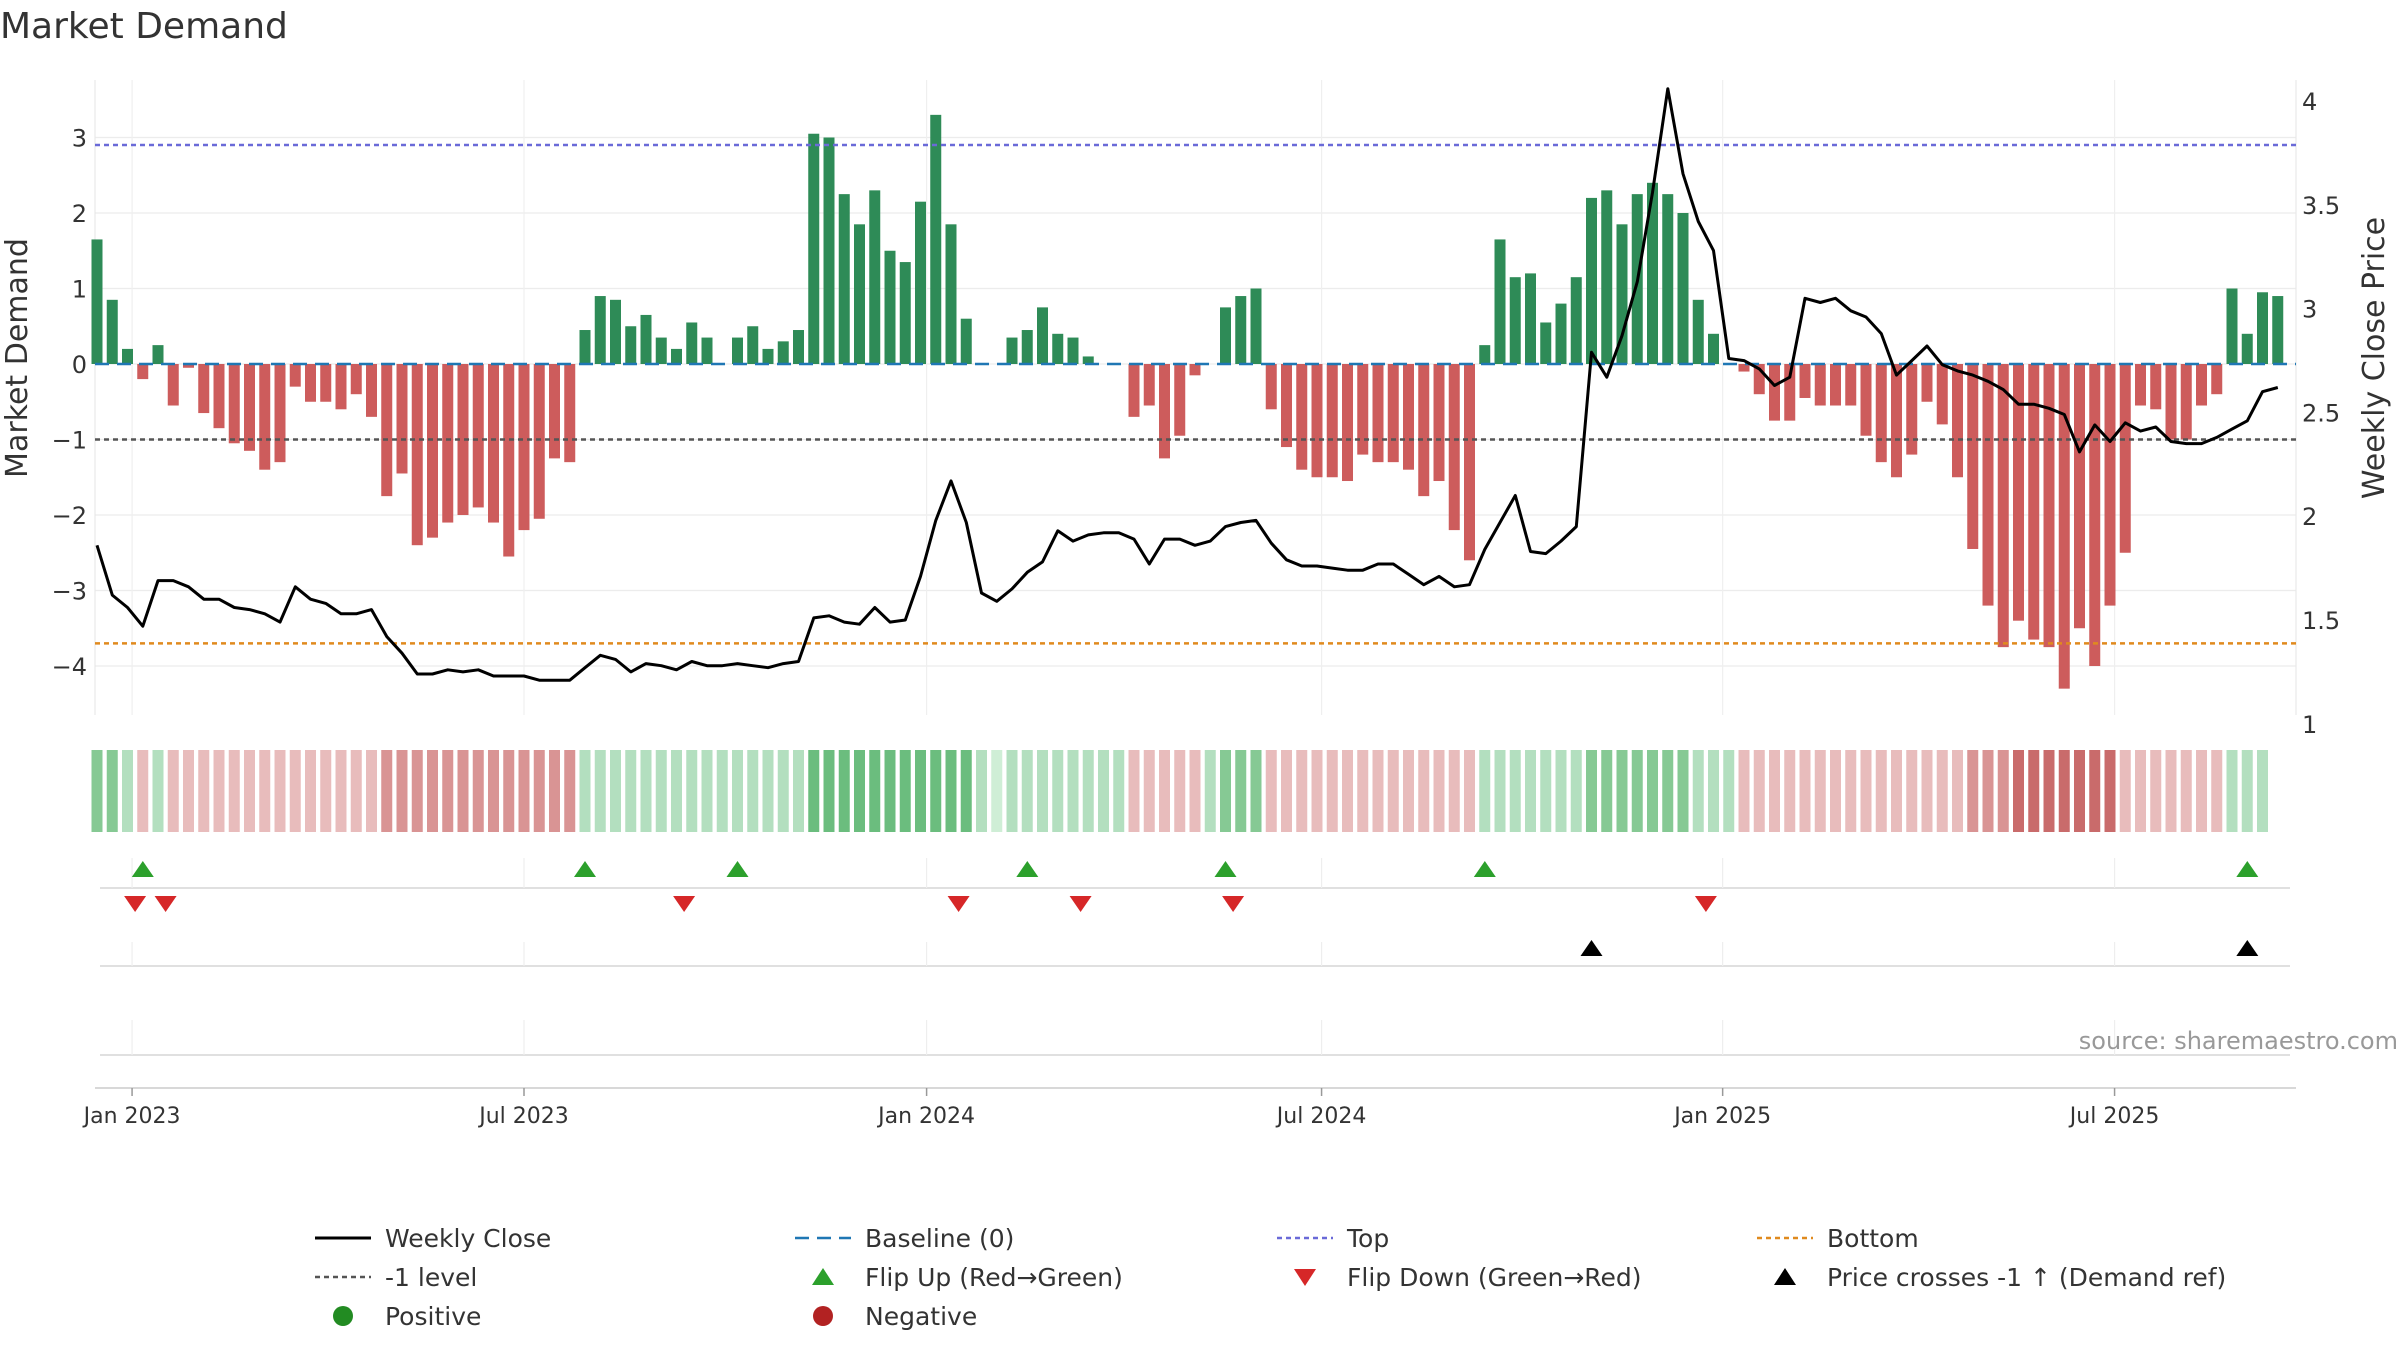 This screenshot has width=2400, height=1350. What do you see at coordinates (69, 667) in the screenshot?
I see `left-tick-label: −4` at bounding box center [69, 667].